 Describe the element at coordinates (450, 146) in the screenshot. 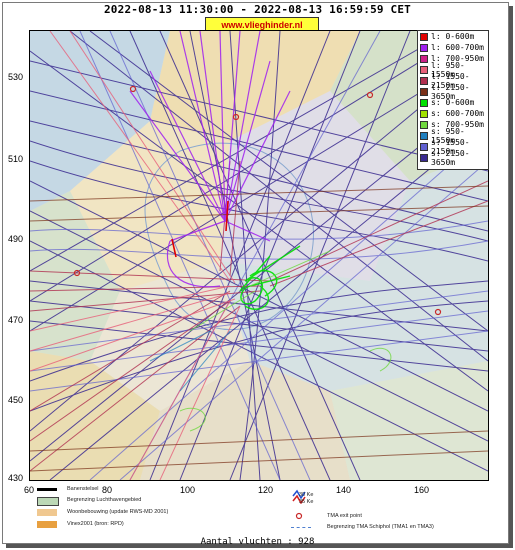

I see `legend-label: s: 1550-2150m` at that location.